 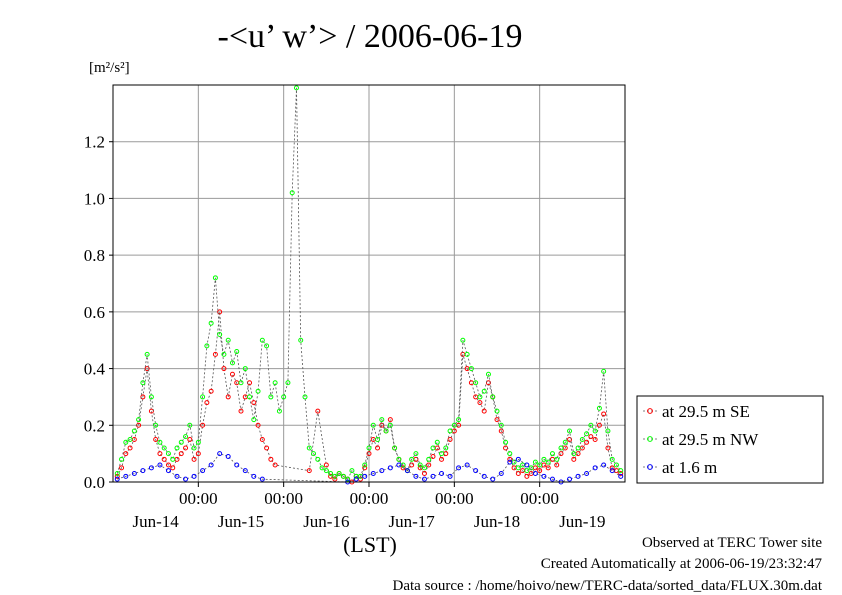 What do you see at coordinates (582, 521) in the screenshot?
I see `x-day-label: Jun-19` at bounding box center [582, 521].